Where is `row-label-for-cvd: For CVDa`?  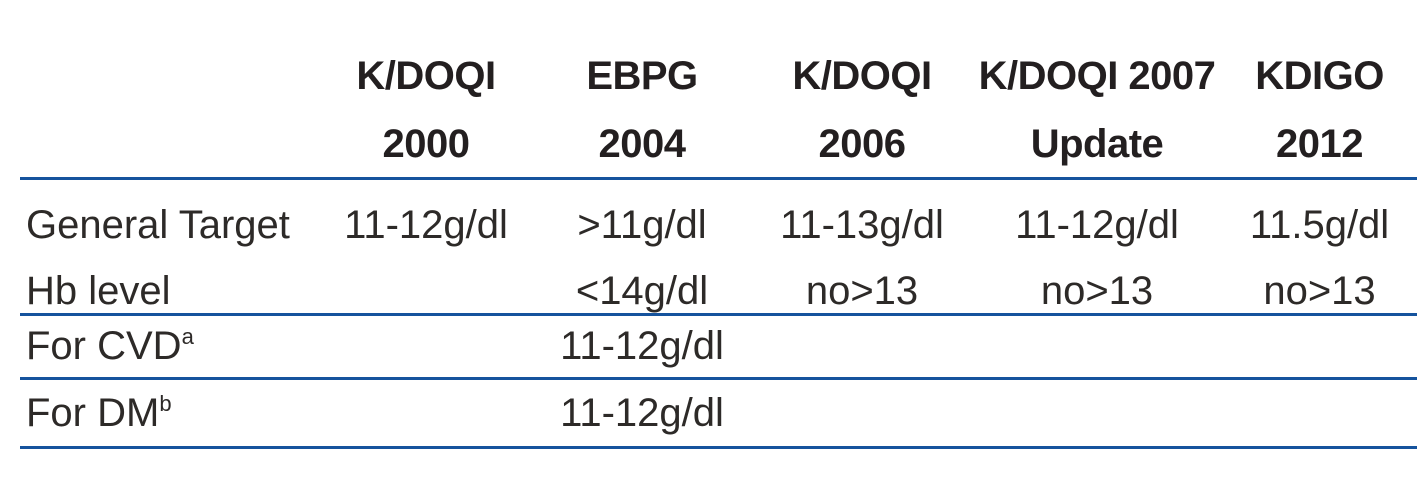 row-label-for-cvd: For CVDa is located at coordinates (170, 347).